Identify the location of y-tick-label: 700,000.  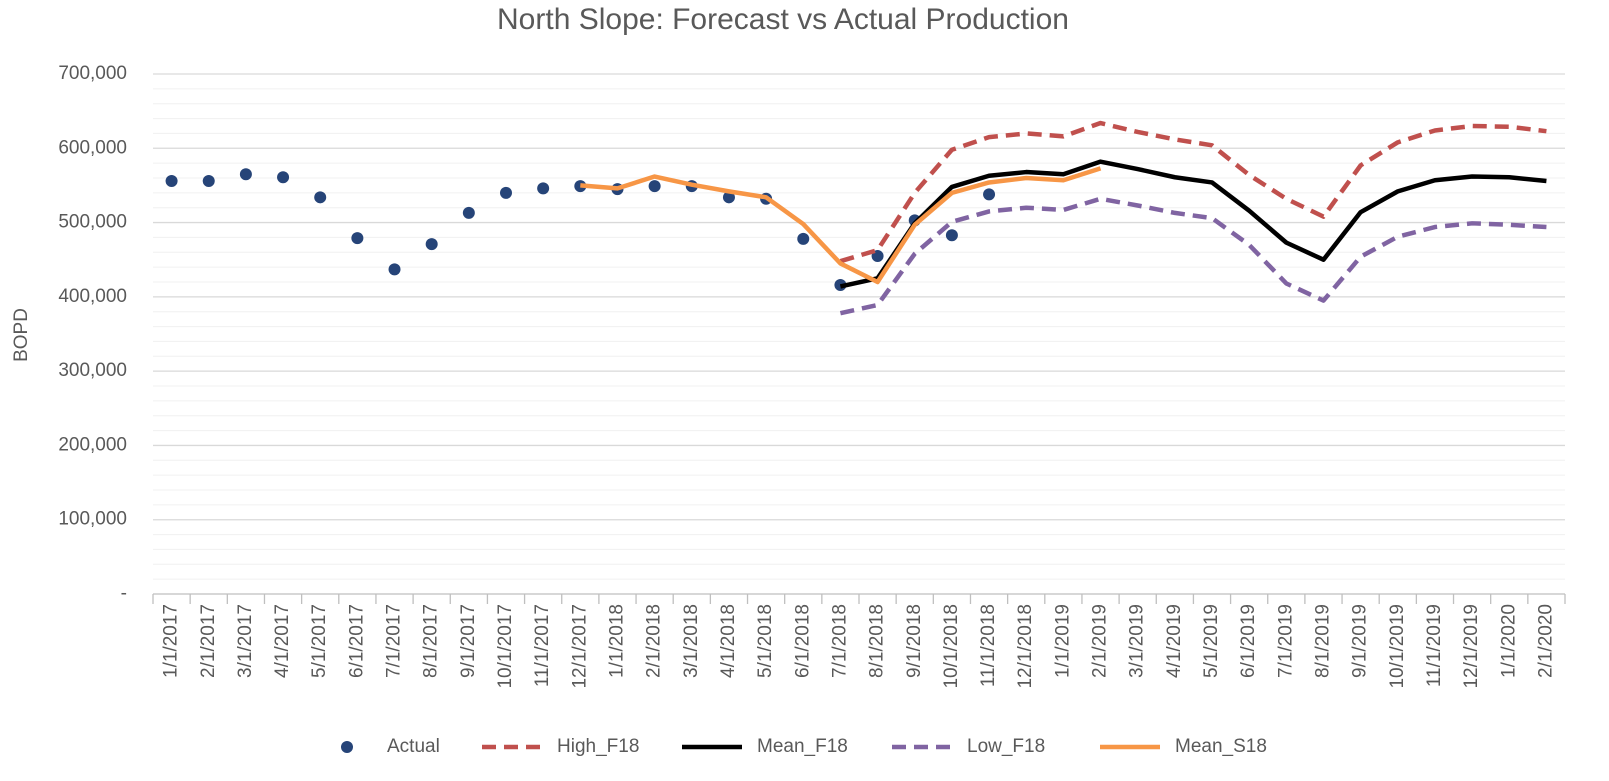
(92, 73).